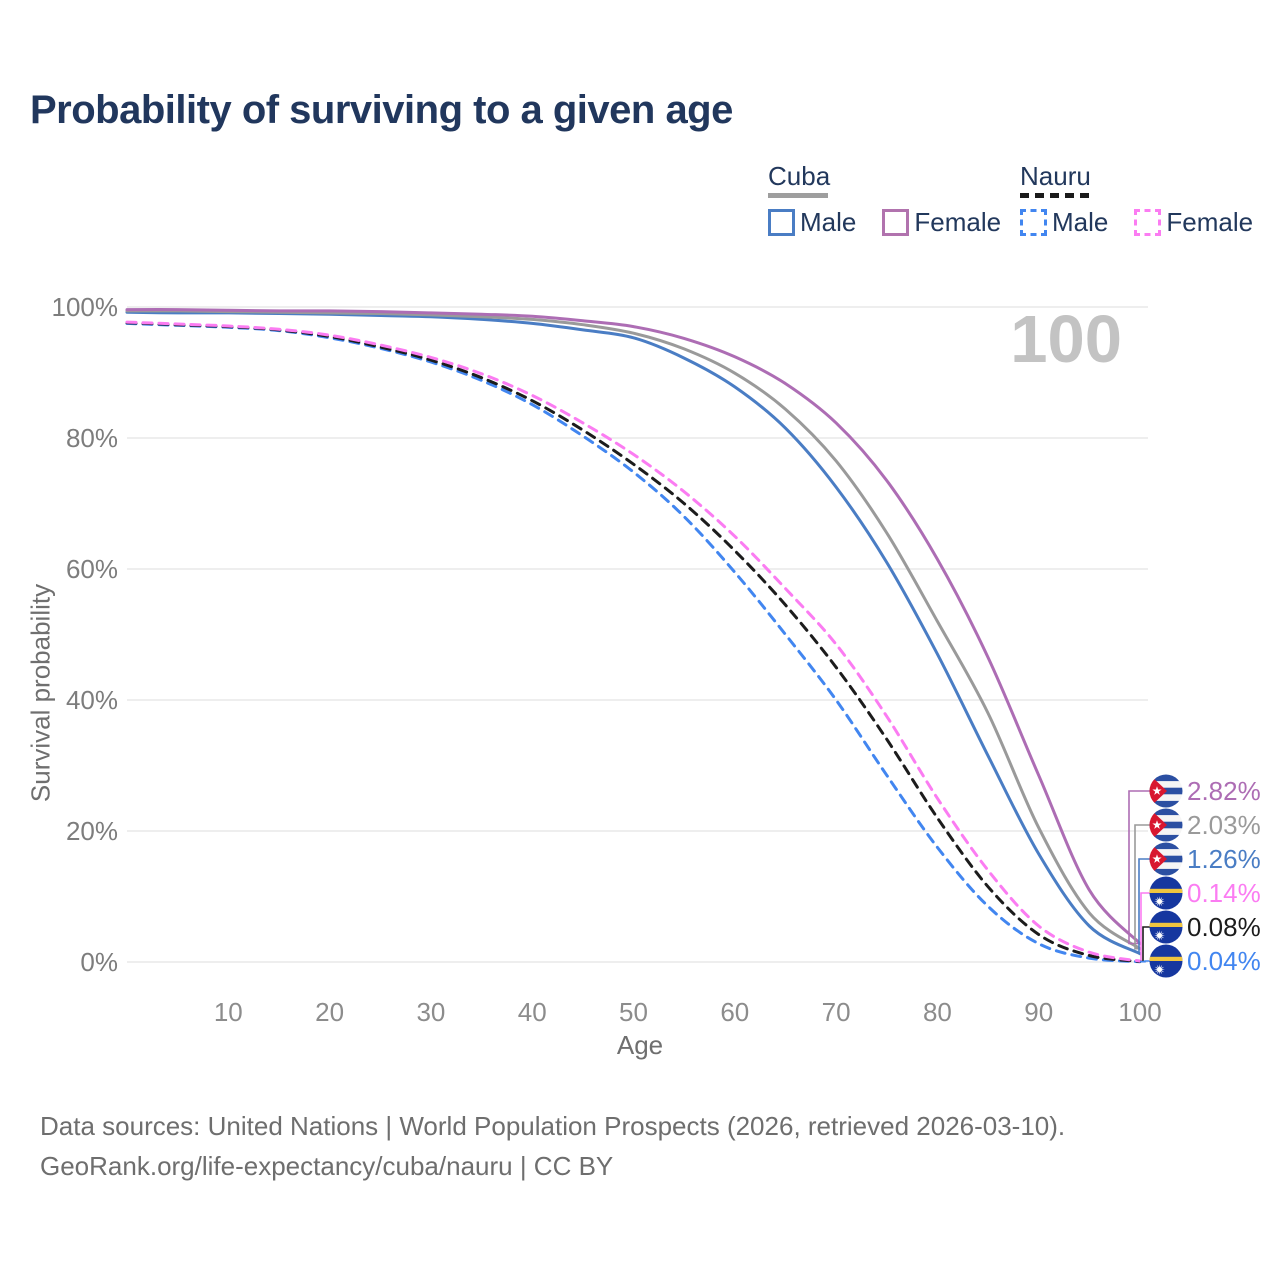 The width and height of the screenshot is (1280, 1280). What do you see at coordinates (798, 195) in the screenshot?
I see `legend-cuba-solid-line-sample` at bounding box center [798, 195].